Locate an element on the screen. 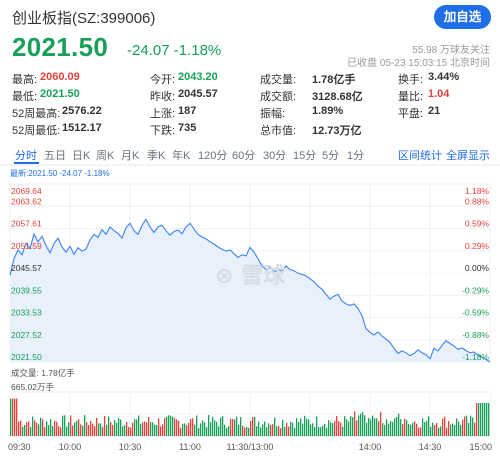 The height and width of the screenshot is (460, 500). quote-label: 昨收: is located at coordinates (163, 97).